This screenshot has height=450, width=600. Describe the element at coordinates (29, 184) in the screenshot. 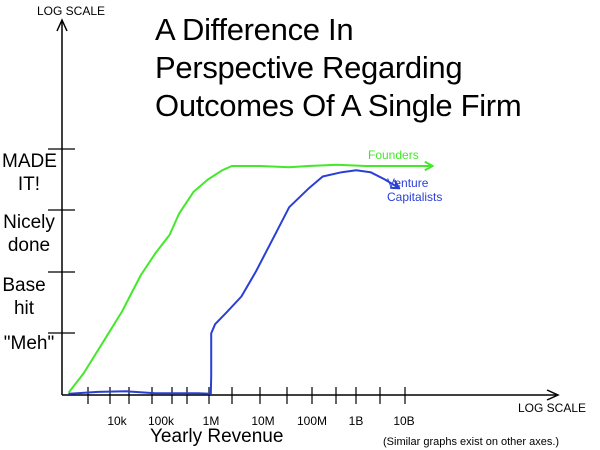

I see `y-category-made-it-line-2: IT!` at that location.